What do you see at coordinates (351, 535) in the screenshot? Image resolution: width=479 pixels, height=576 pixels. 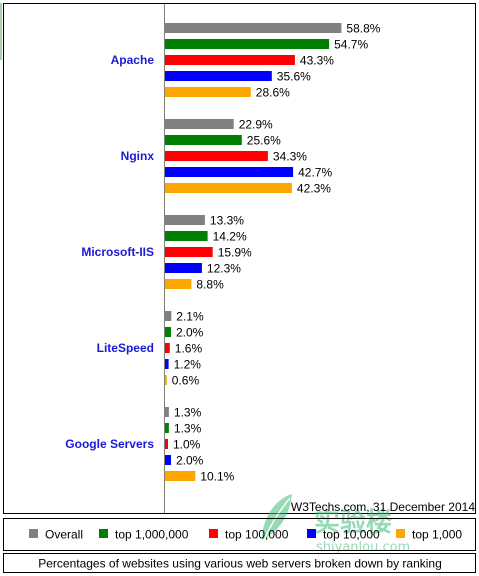 I see `legend-label-top-10-000: top 10,000` at bounding box center [351, 535].